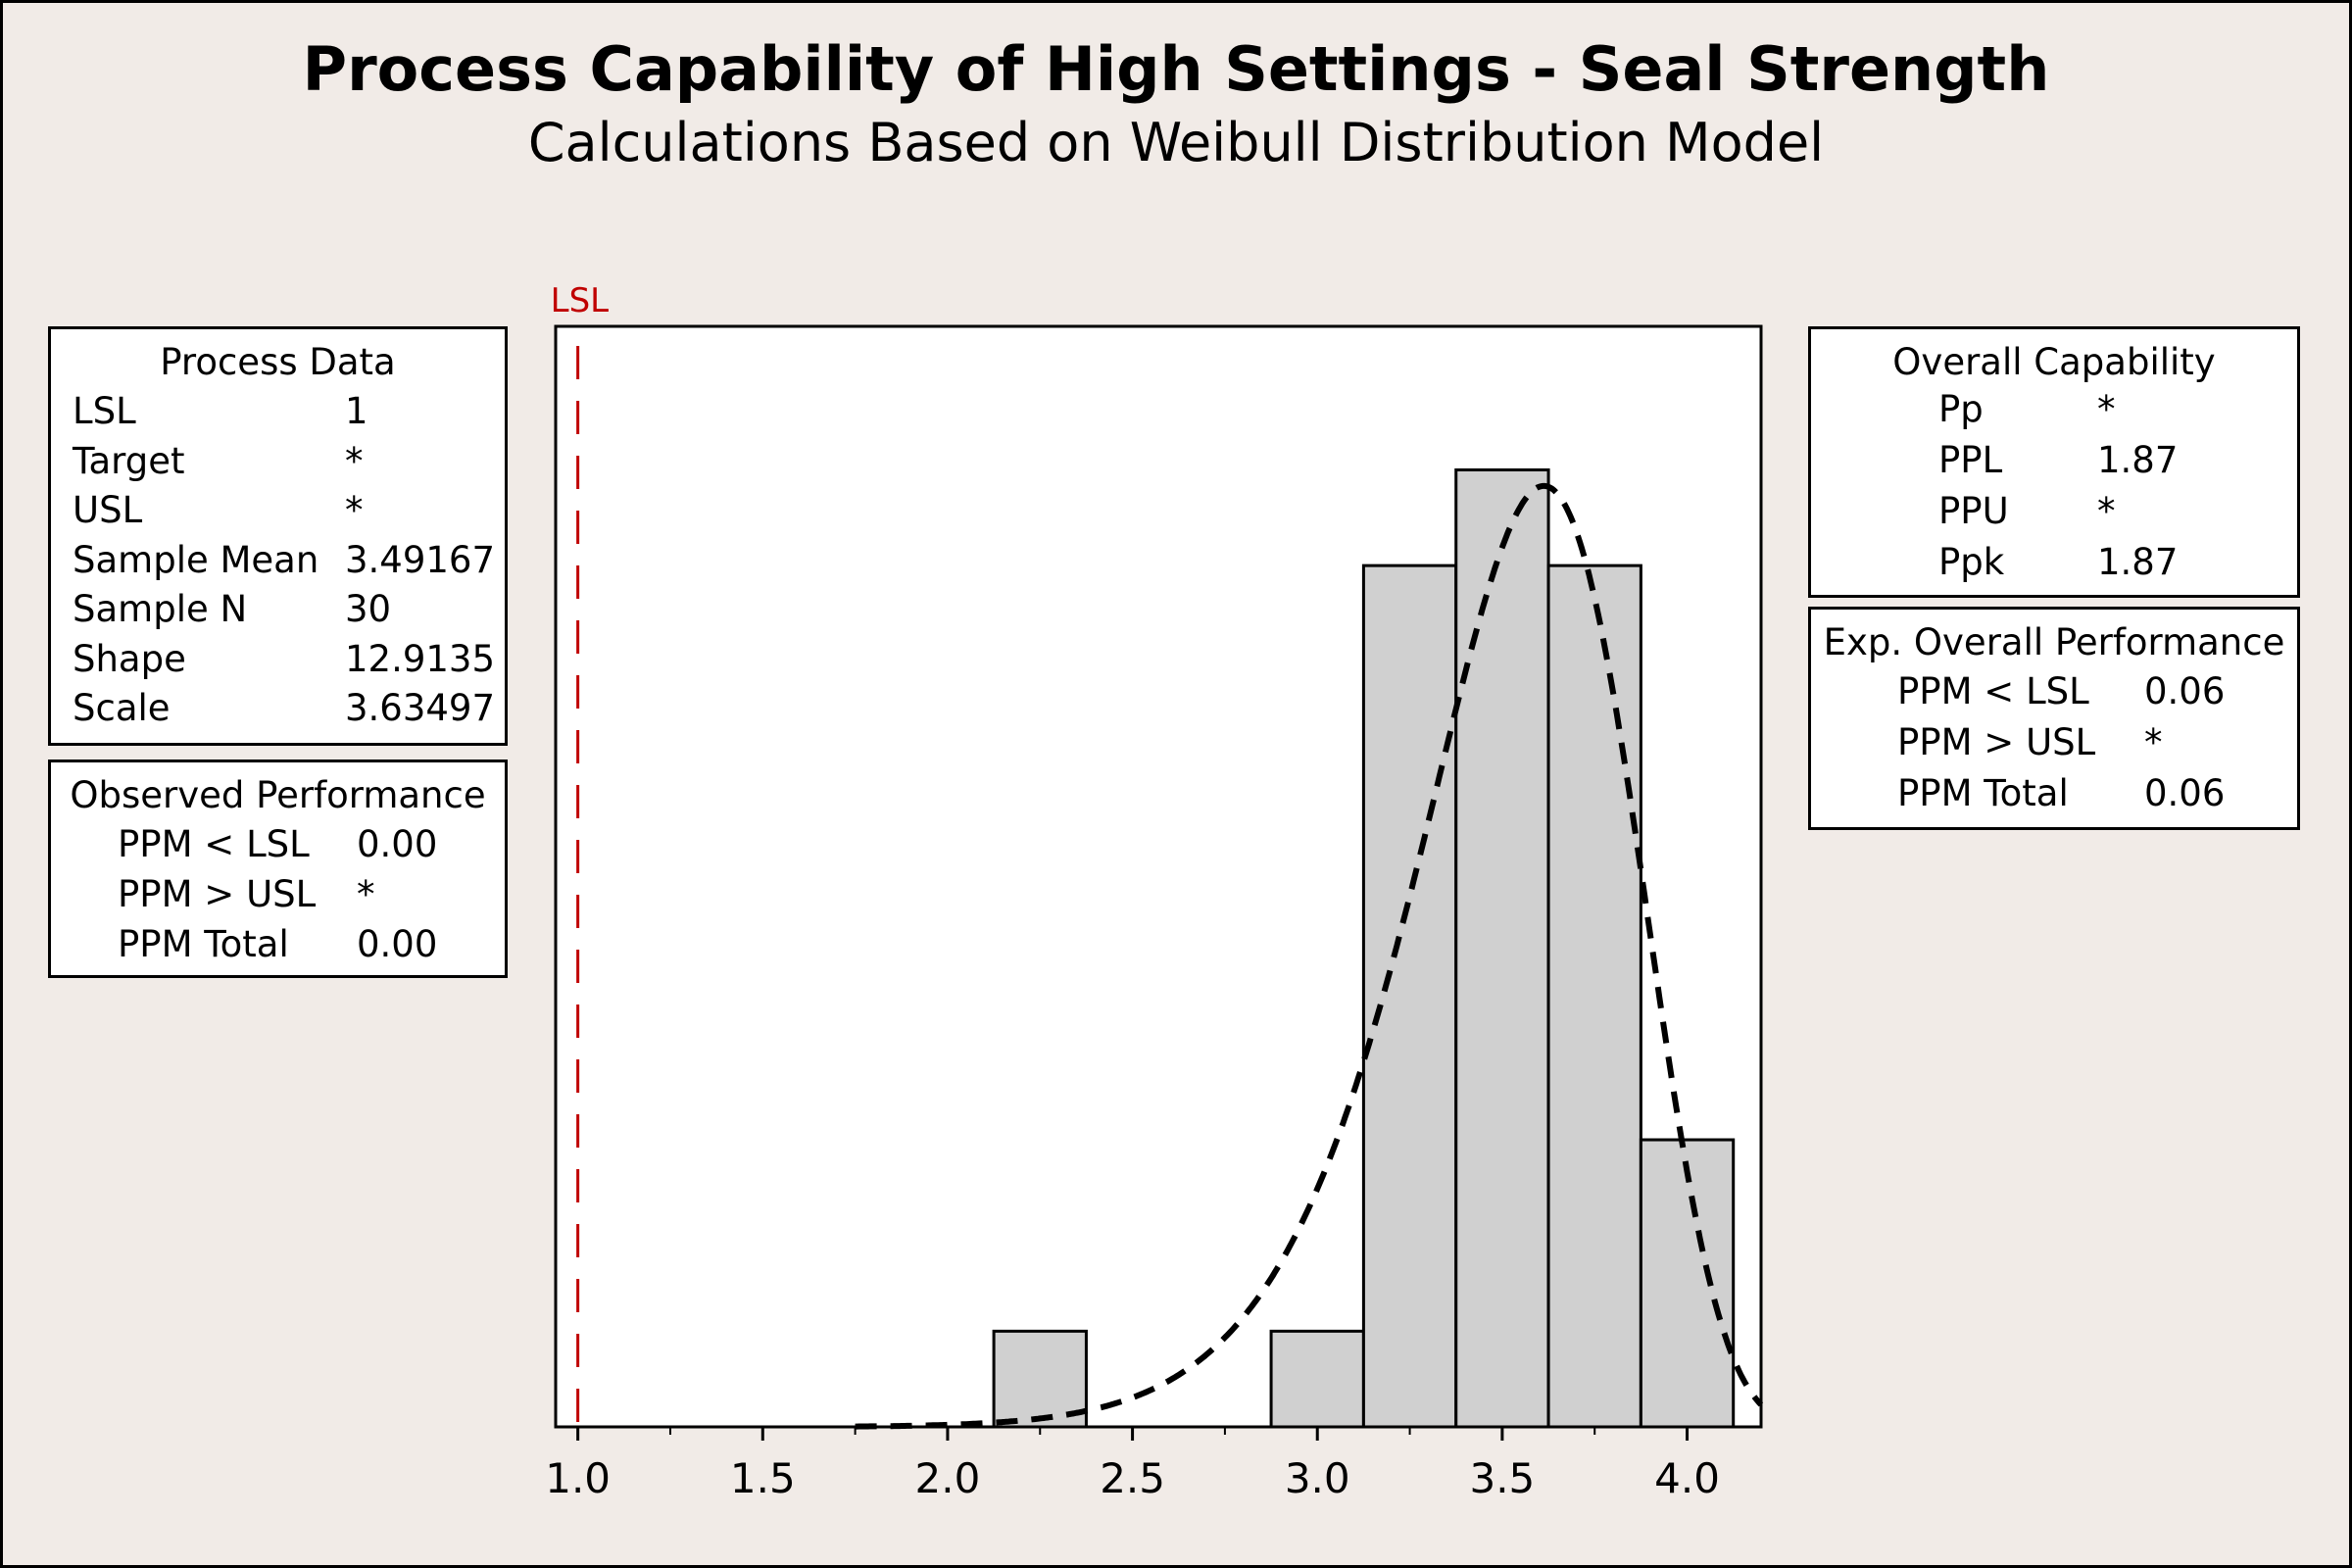 Image resolution: width=2352 pixels, height=1568 pixels. I want to click on x-tick-label: 2.0, so click(948, 1478).